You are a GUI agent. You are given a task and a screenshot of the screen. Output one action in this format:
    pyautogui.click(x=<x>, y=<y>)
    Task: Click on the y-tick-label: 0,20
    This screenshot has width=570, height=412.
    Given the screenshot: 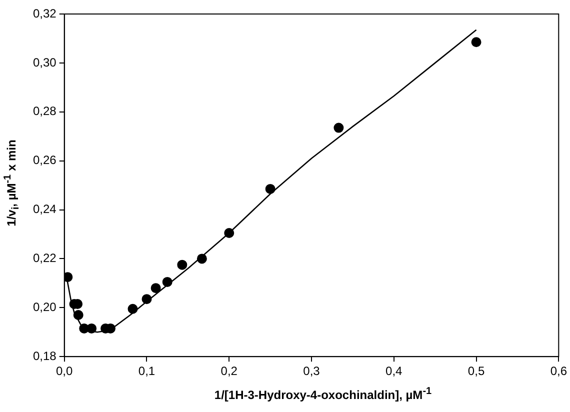 What is the action you would take?
    pyautogui.click(x=44, y=307)
    